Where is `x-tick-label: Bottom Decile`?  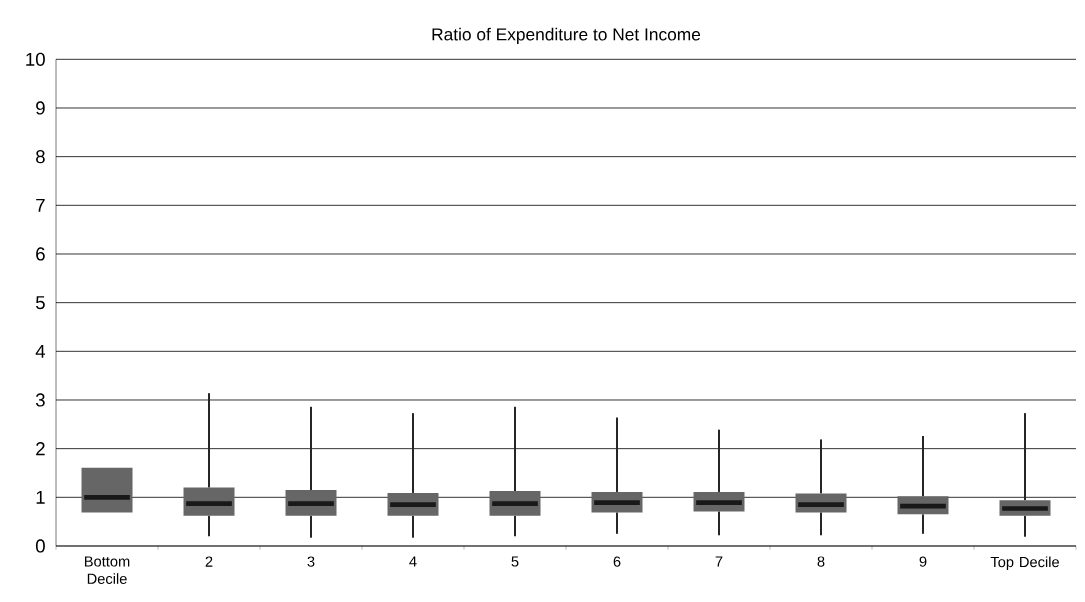 x-tick-label: Bottom Decile is located at coordinates (107, 570).